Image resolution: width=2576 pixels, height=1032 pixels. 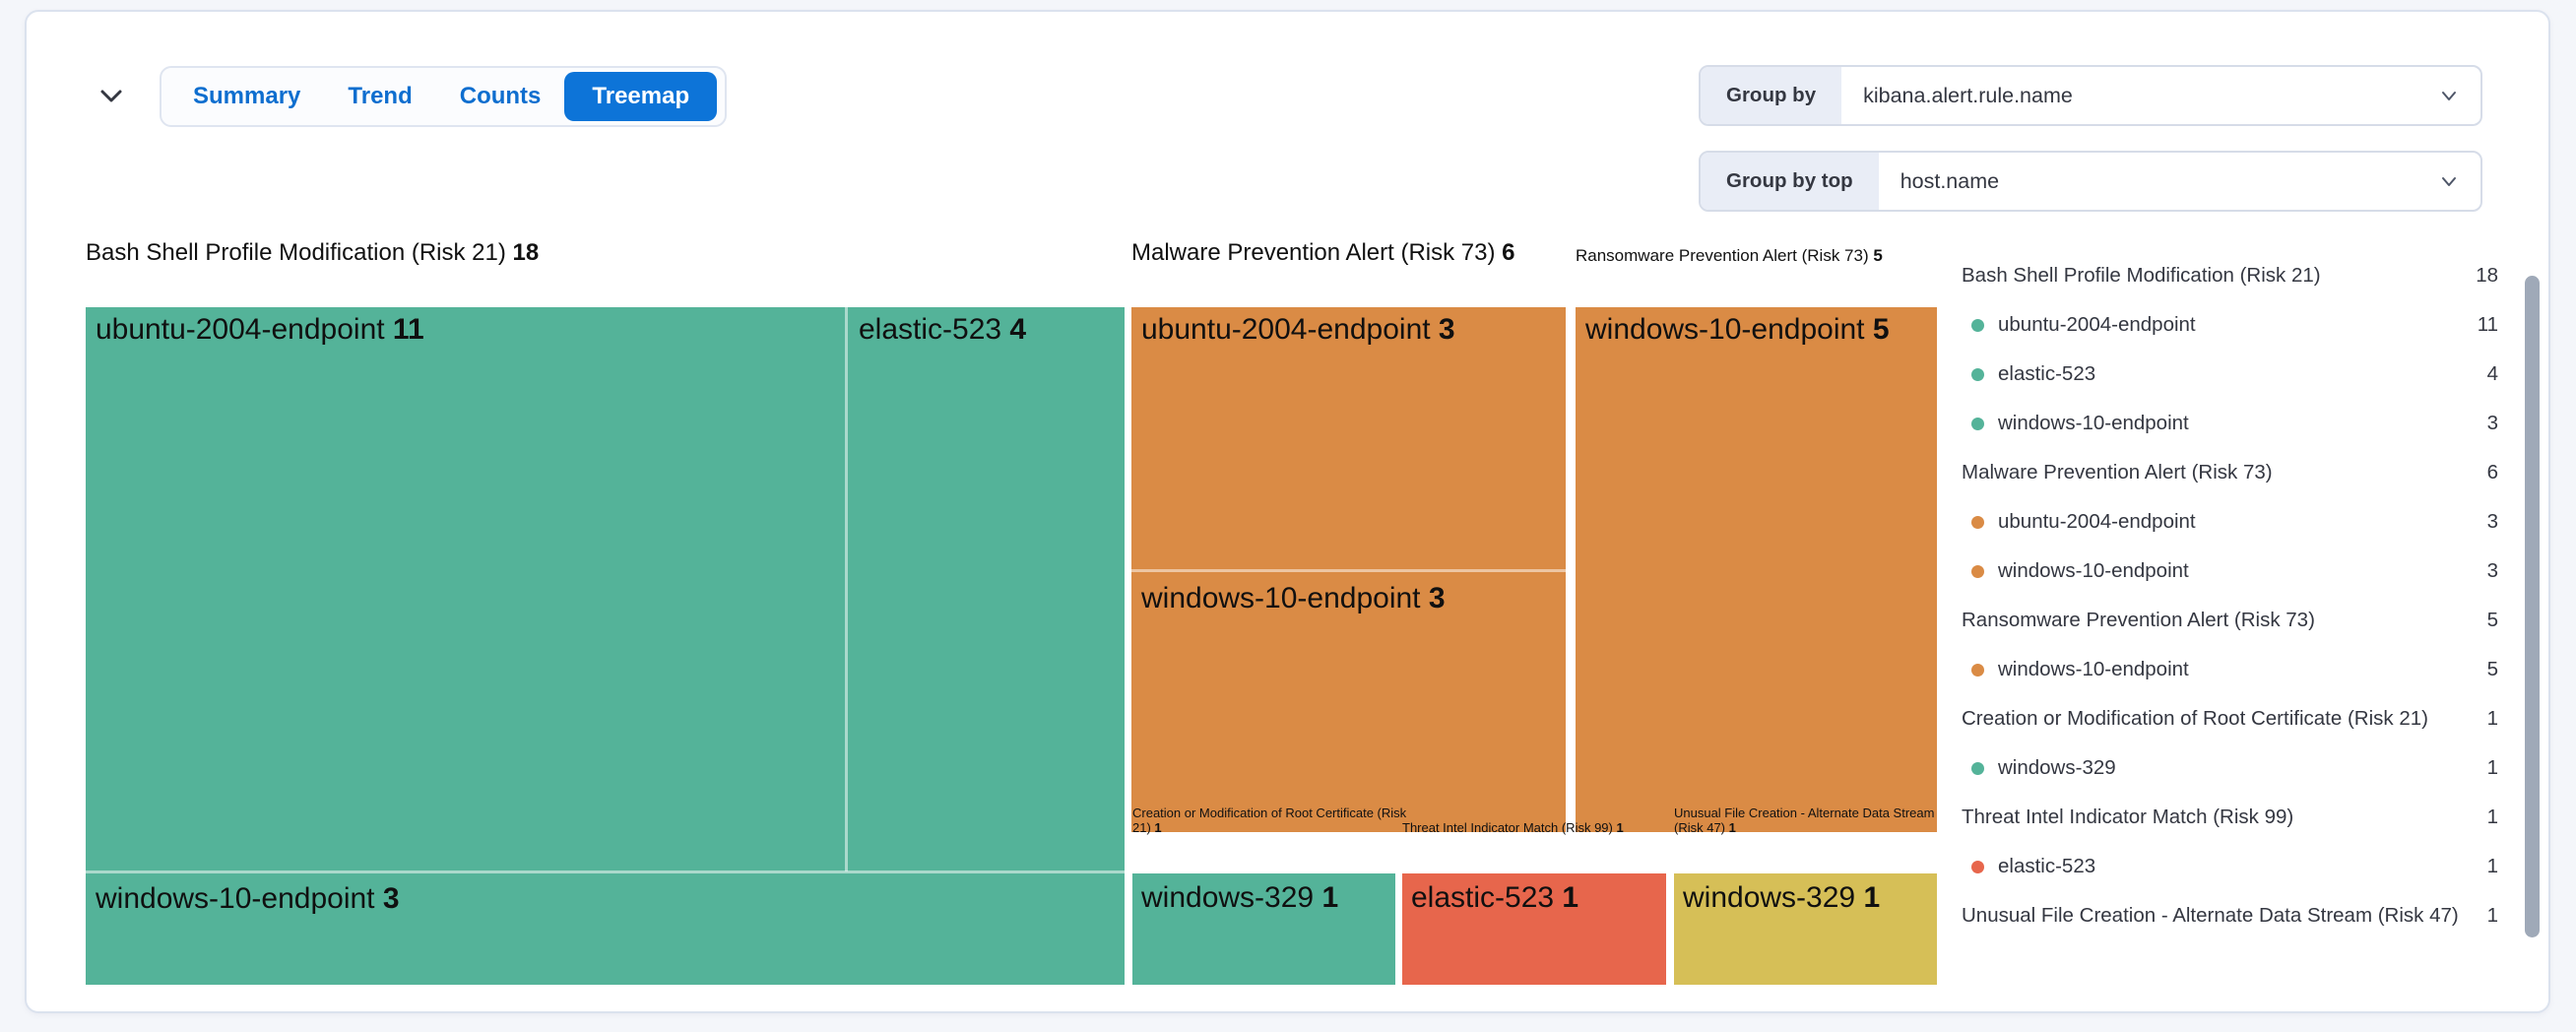 What do you see at coordinates (943, 329) in the screenshot?
I see `treemap-cell-label: elastic-523 4` at bounding box center [943, 329].